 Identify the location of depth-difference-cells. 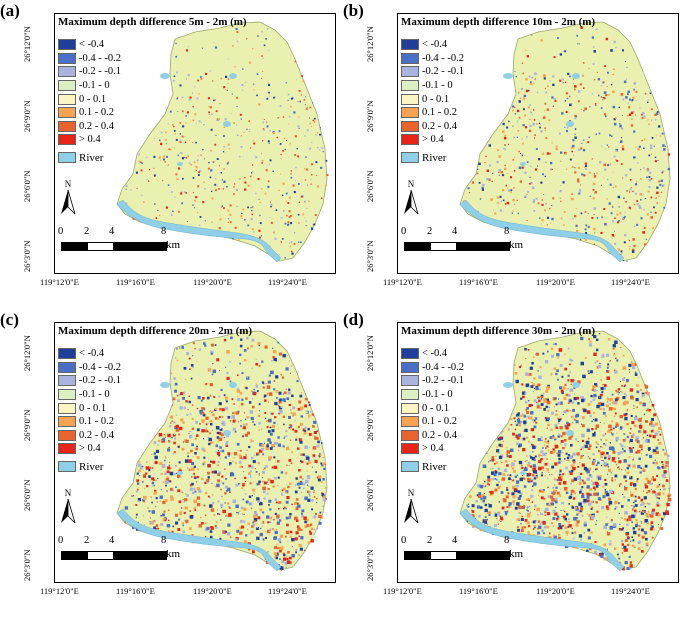
(224, 142).